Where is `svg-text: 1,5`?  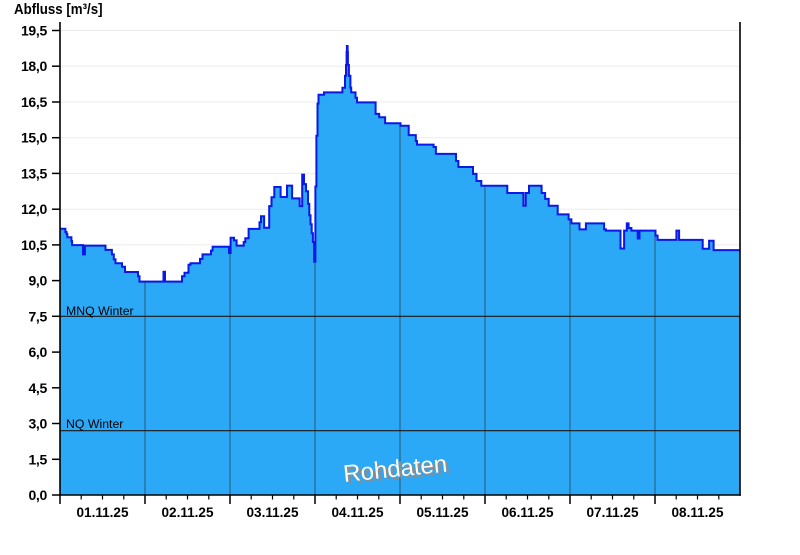
svg-text: 1,5 is located at coordinates (37, 459).